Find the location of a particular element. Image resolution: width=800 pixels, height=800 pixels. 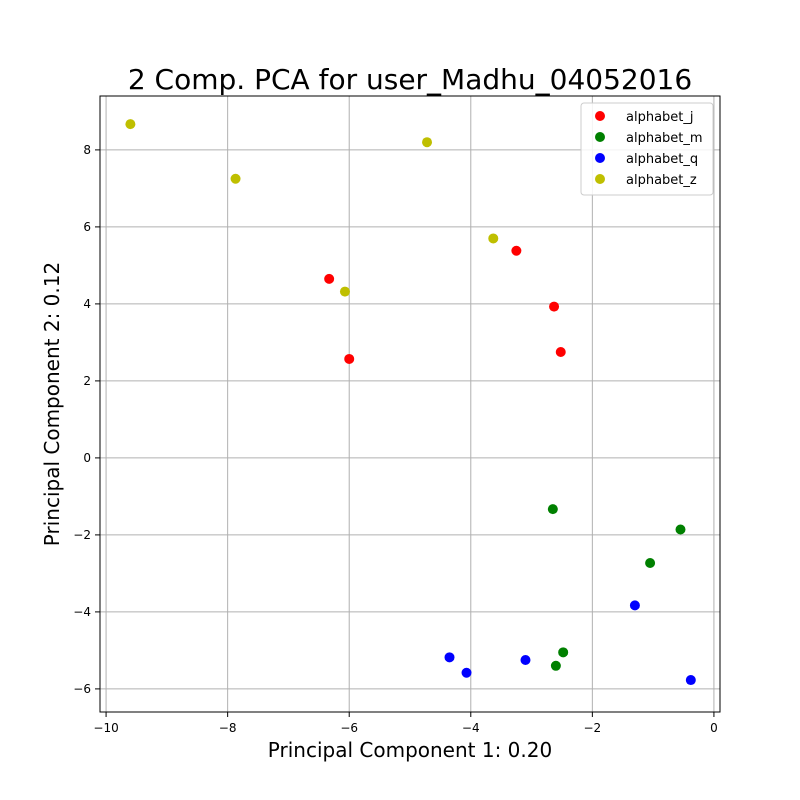

series-alphabet_q is located at coordinates (570, 643).